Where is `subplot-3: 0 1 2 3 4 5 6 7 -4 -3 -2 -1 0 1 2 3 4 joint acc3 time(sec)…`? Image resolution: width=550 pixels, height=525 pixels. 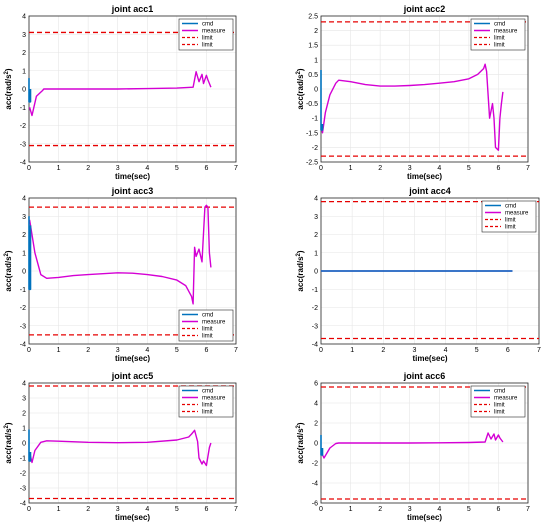
subplot-3: 0 1 2 3 4 5 6 7 -4 -3 -2 -1 0 1 2 3 4 joint acc3 time(sec)… is located at coordinates (121, 274).